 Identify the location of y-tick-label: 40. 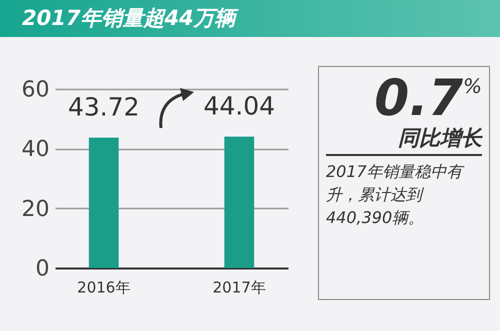
(36, 149).